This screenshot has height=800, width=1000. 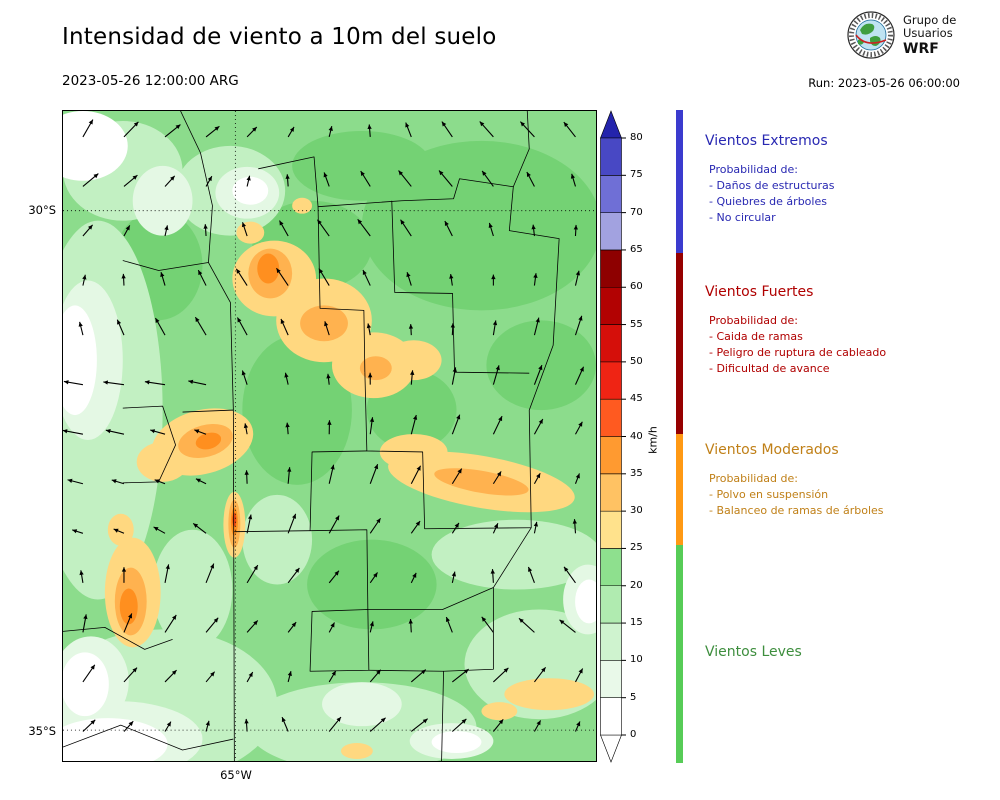 What do you see at coordinates (756, 336) in the screenshot?
I see `legend-item: - Caida de ramas` at bounding box center [756, 336].